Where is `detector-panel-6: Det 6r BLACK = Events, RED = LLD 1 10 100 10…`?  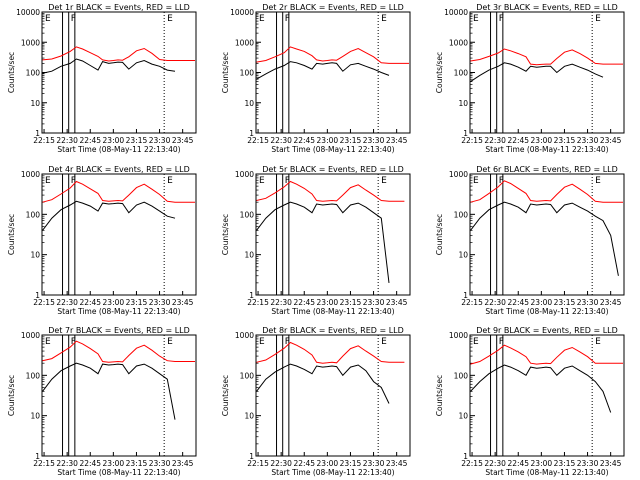 detector-panel-6: Det 6r BLACK = Events, RED = LLD 1 10 100 10… is located at coordinates (530, 240).